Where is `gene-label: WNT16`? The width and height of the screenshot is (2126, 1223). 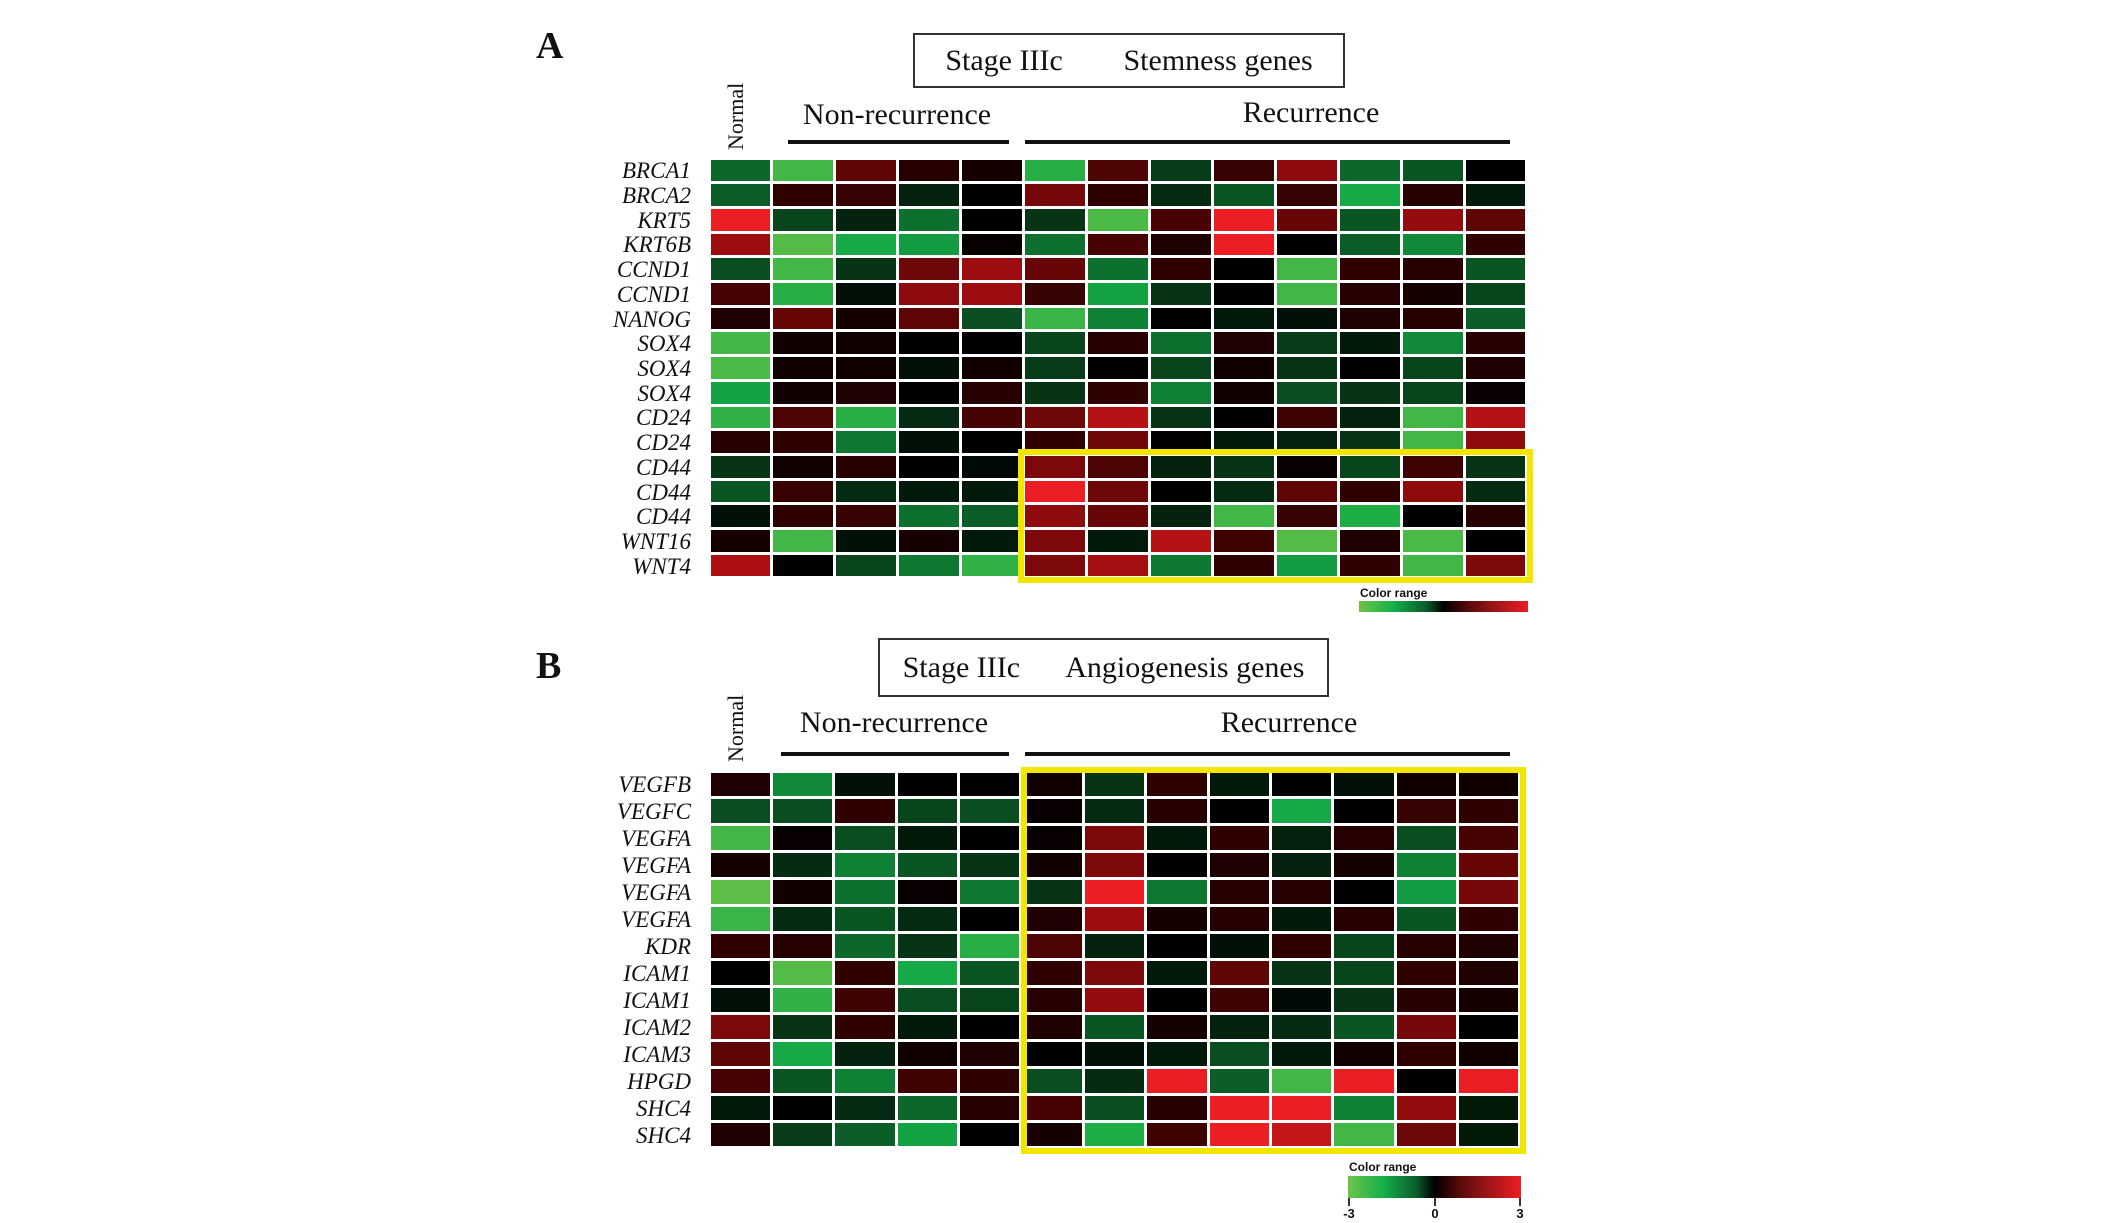
gene-label: WNT16 is located at coordinates (655, 541).